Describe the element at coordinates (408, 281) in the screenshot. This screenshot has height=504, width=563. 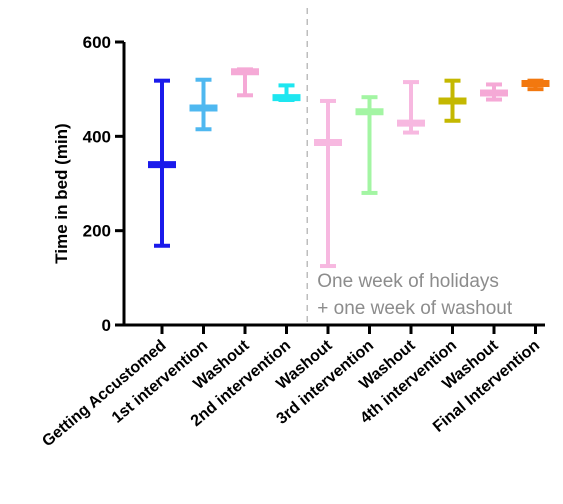
I see `annotation-text: One week of holidays` at that location.